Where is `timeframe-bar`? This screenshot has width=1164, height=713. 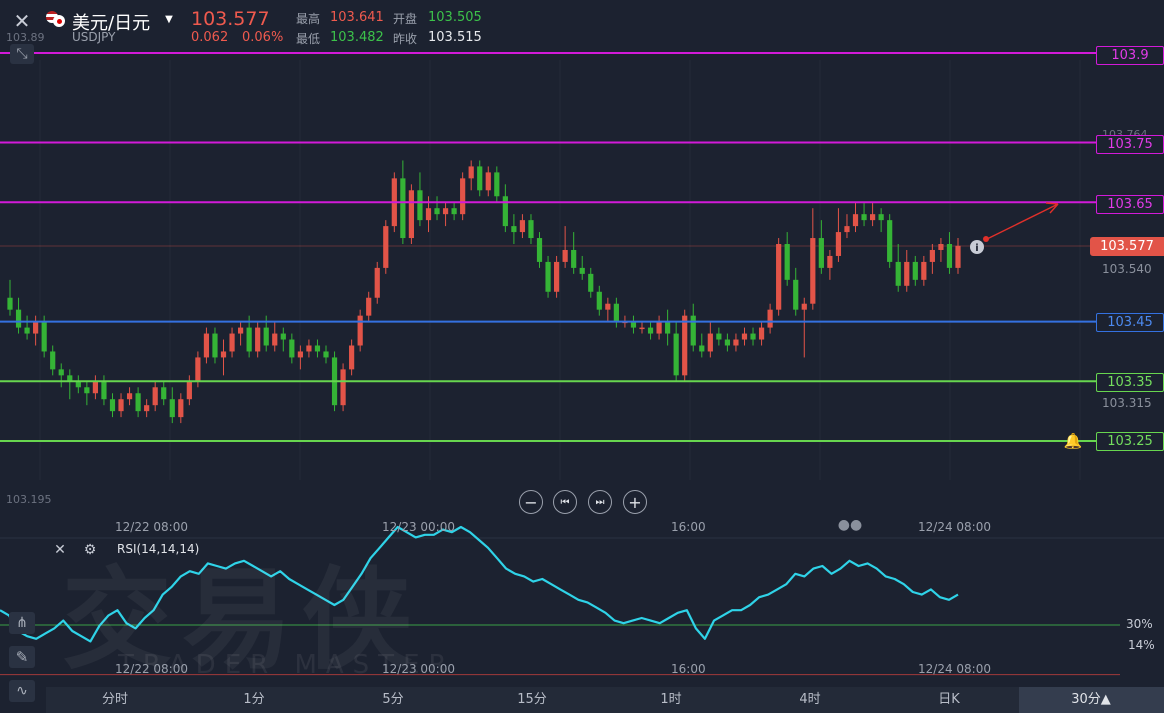 timeframe-bar is located at coordinates (532, 700).